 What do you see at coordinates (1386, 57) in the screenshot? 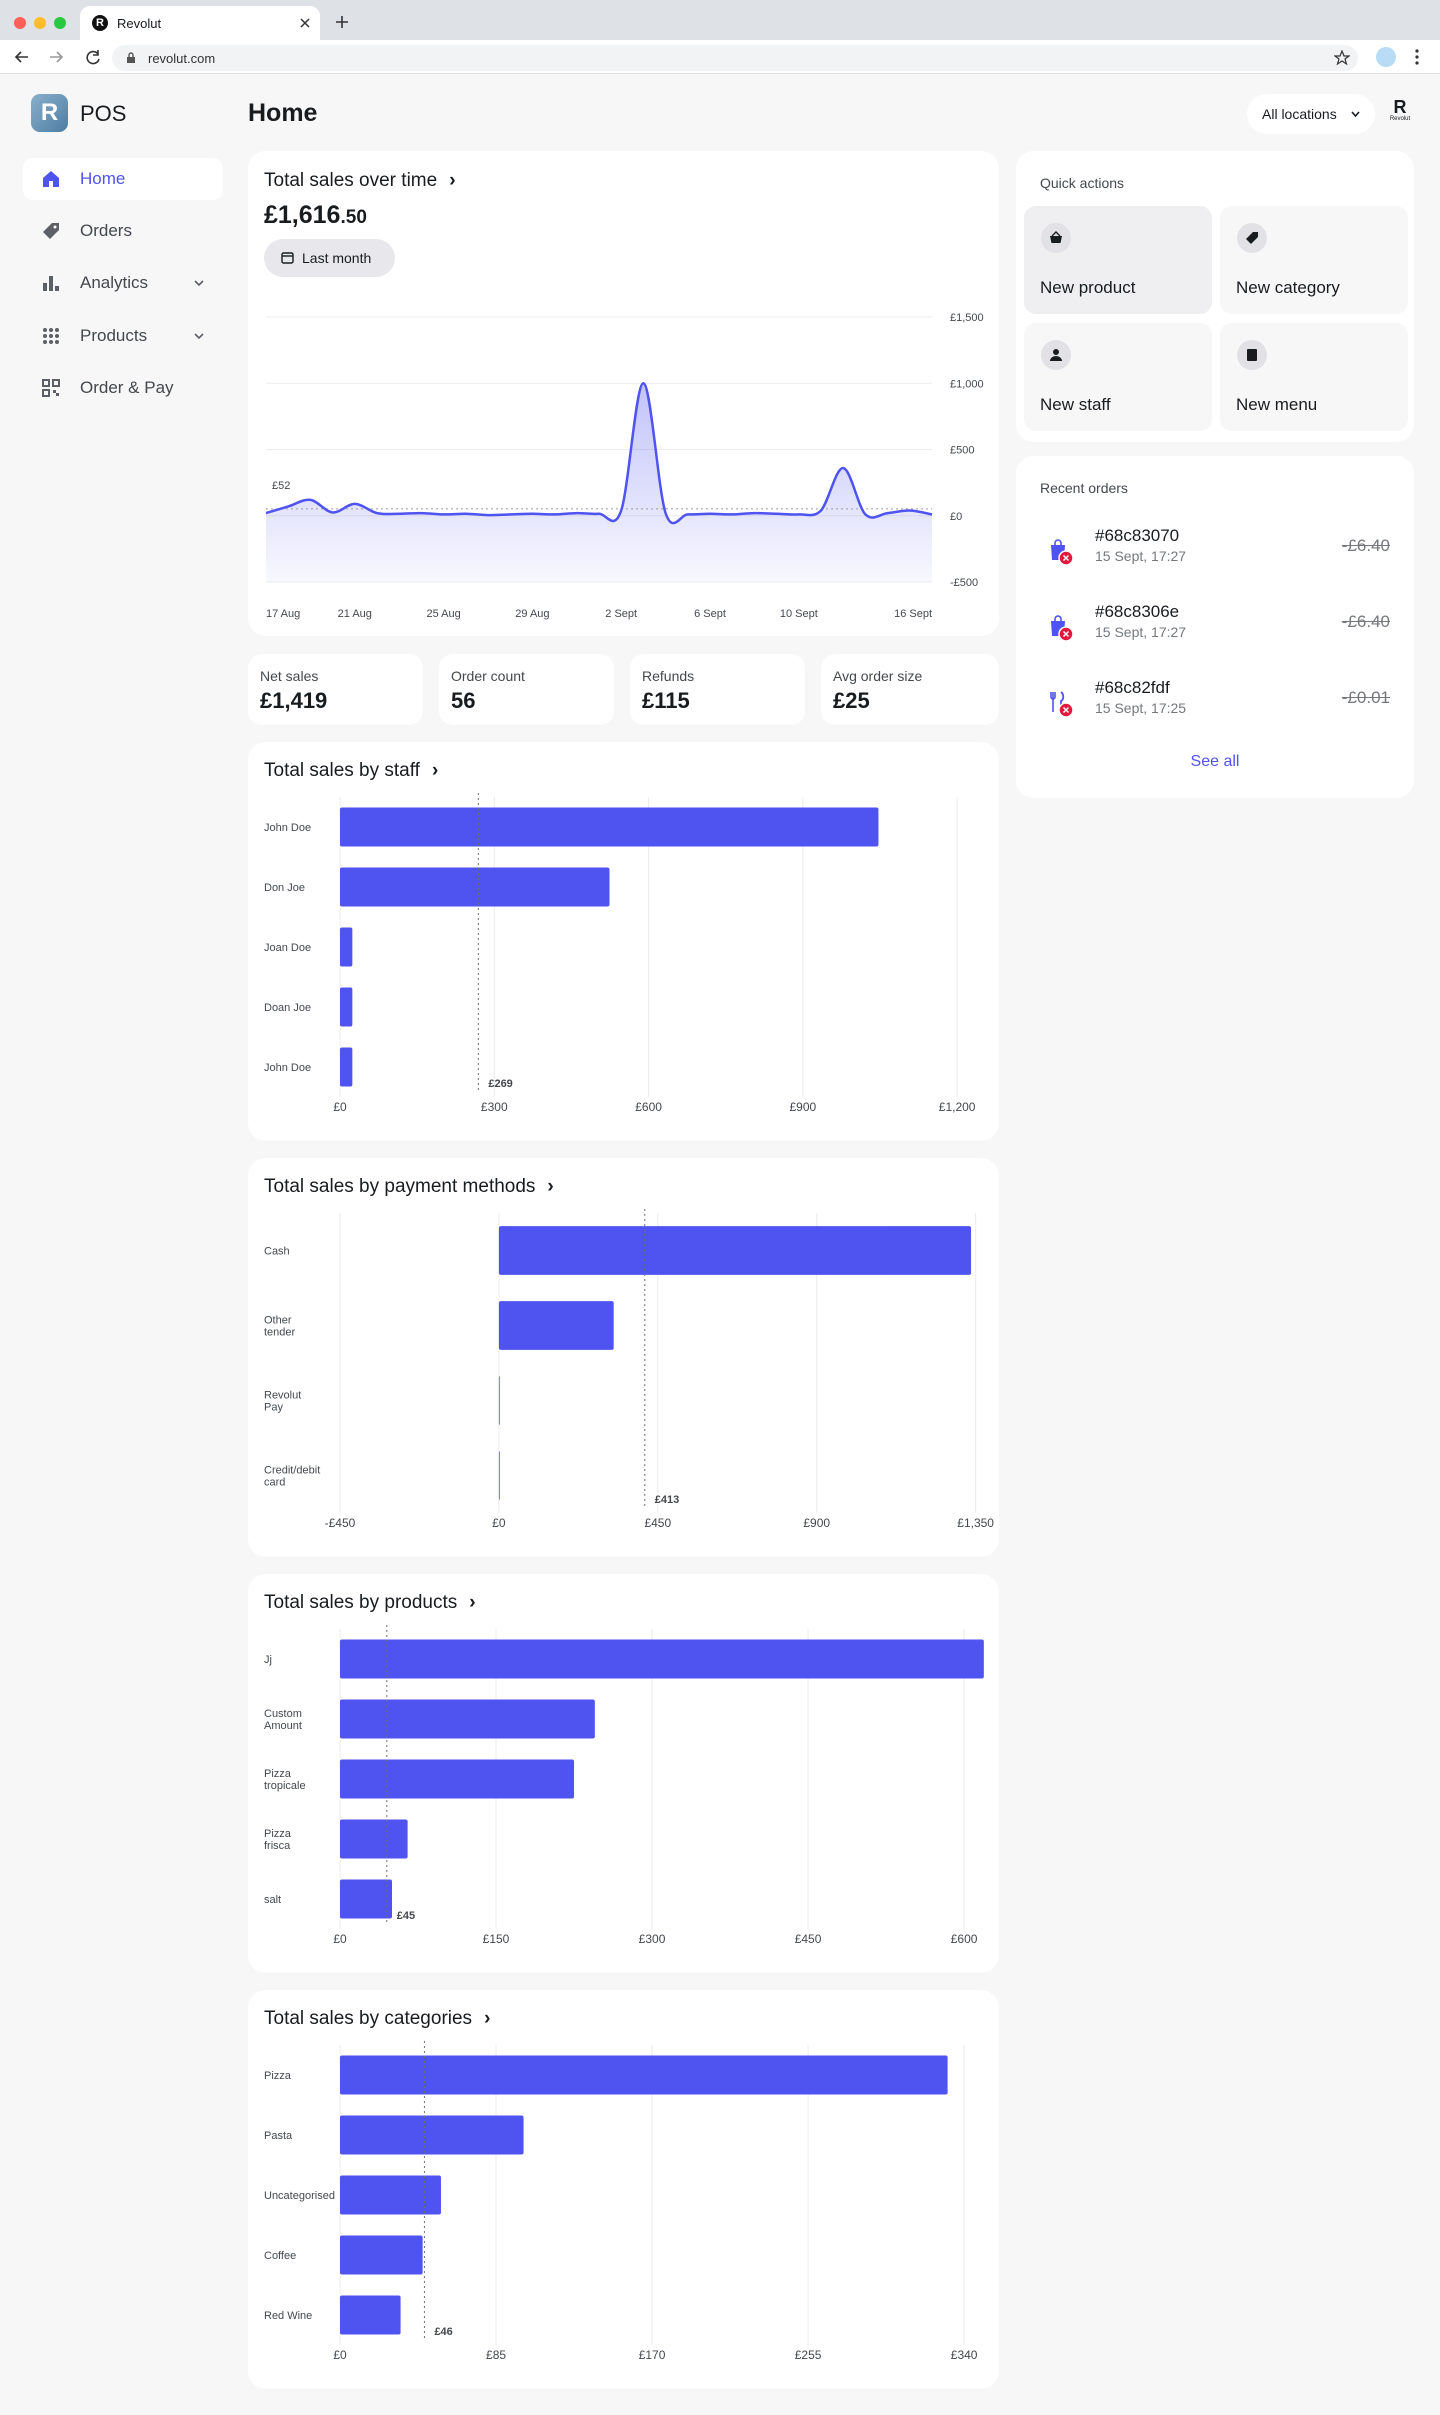
I see `profile-avatar` at bounding box center [1386, 57].